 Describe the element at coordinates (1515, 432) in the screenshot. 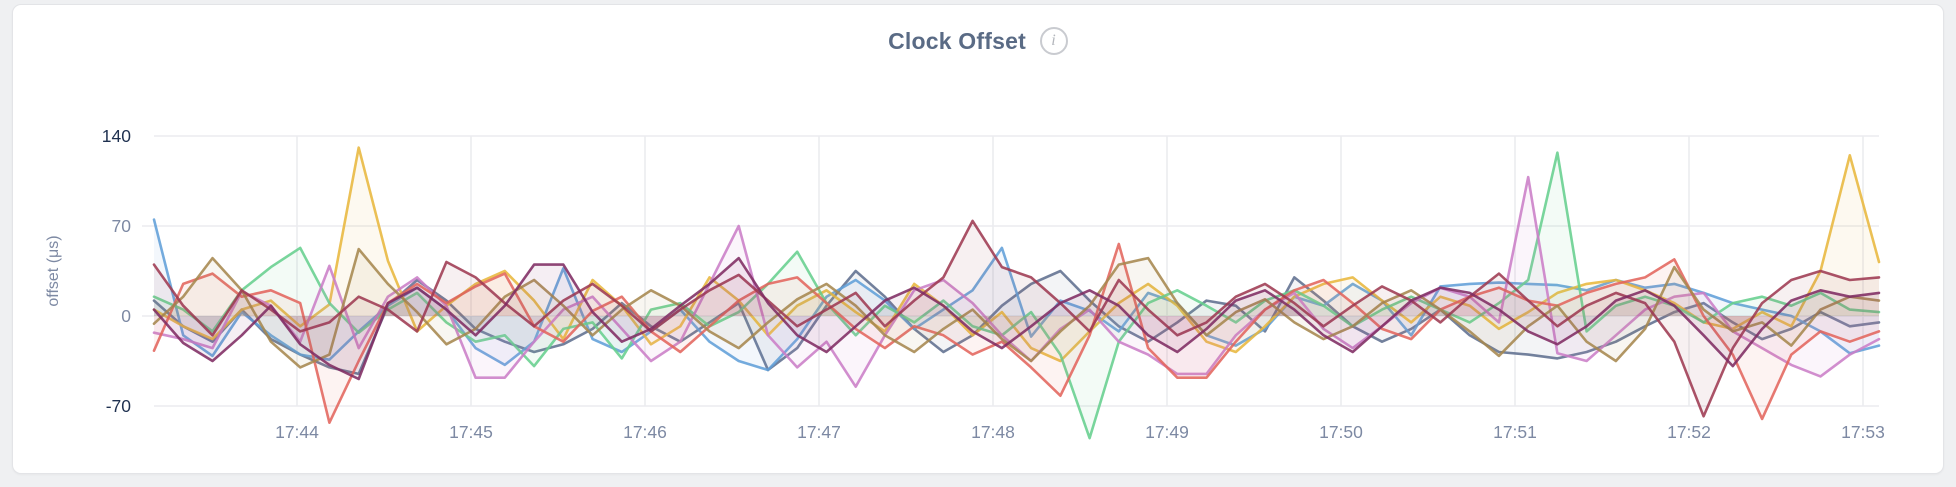

I see `x-tick-label: 17:51` at that location.